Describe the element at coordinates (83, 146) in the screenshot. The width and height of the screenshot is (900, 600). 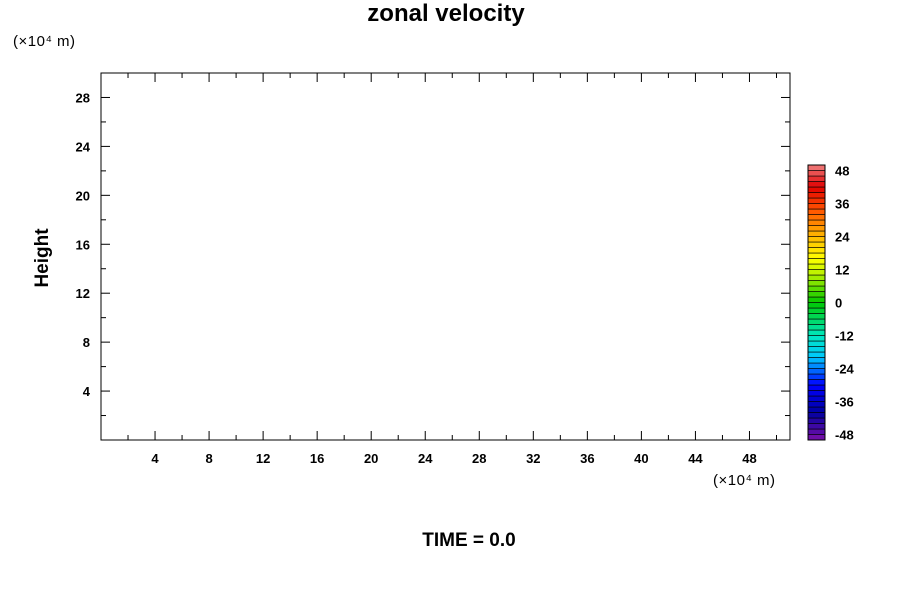
I see `y-tick-label: 24` at that location.